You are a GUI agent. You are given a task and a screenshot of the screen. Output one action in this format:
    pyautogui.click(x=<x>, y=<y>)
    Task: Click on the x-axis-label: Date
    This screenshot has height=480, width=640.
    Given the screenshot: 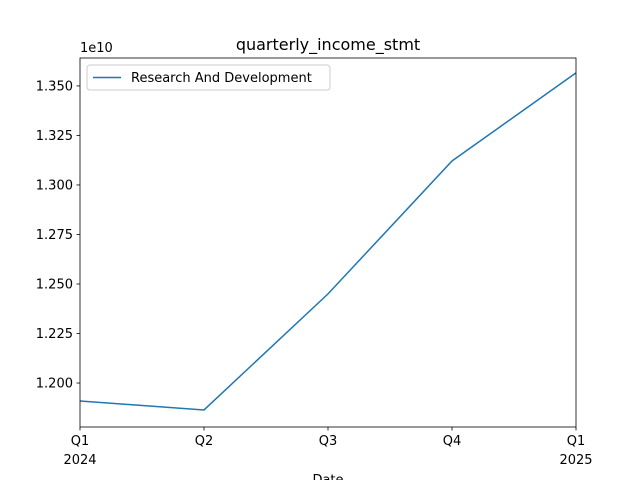 What is the action you would take?
    pyautogui.click(x=327, y=476)
    